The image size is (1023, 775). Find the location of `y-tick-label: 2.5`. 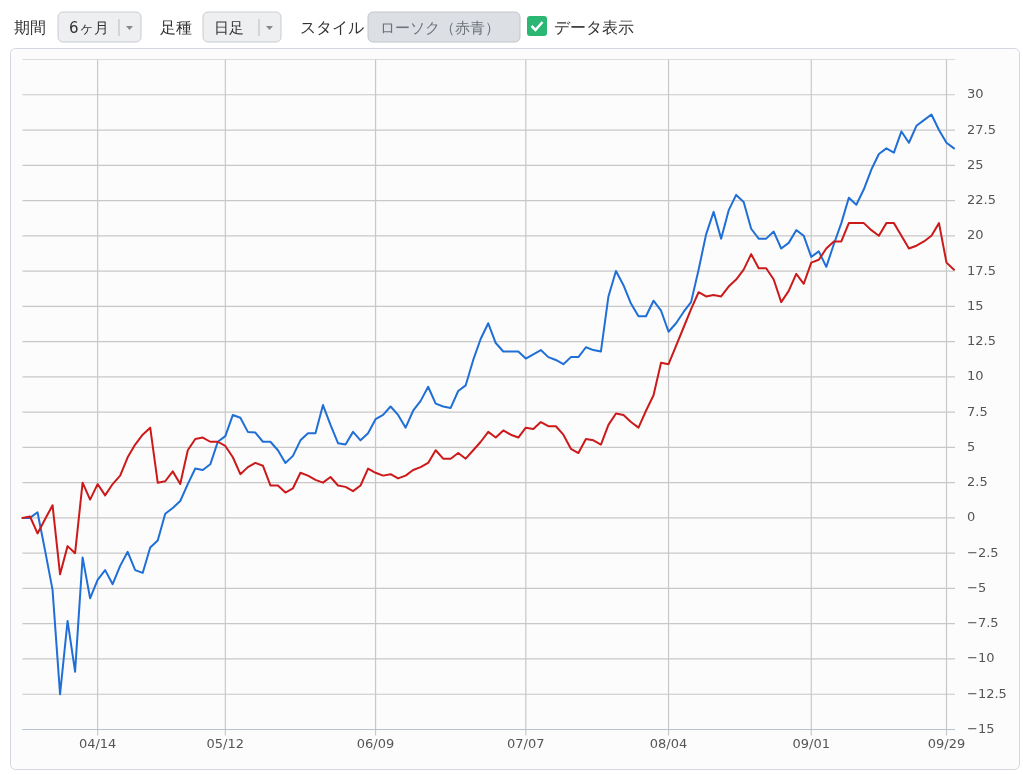

y-tick-label: 2.5 is located at coordinates (977, 482).